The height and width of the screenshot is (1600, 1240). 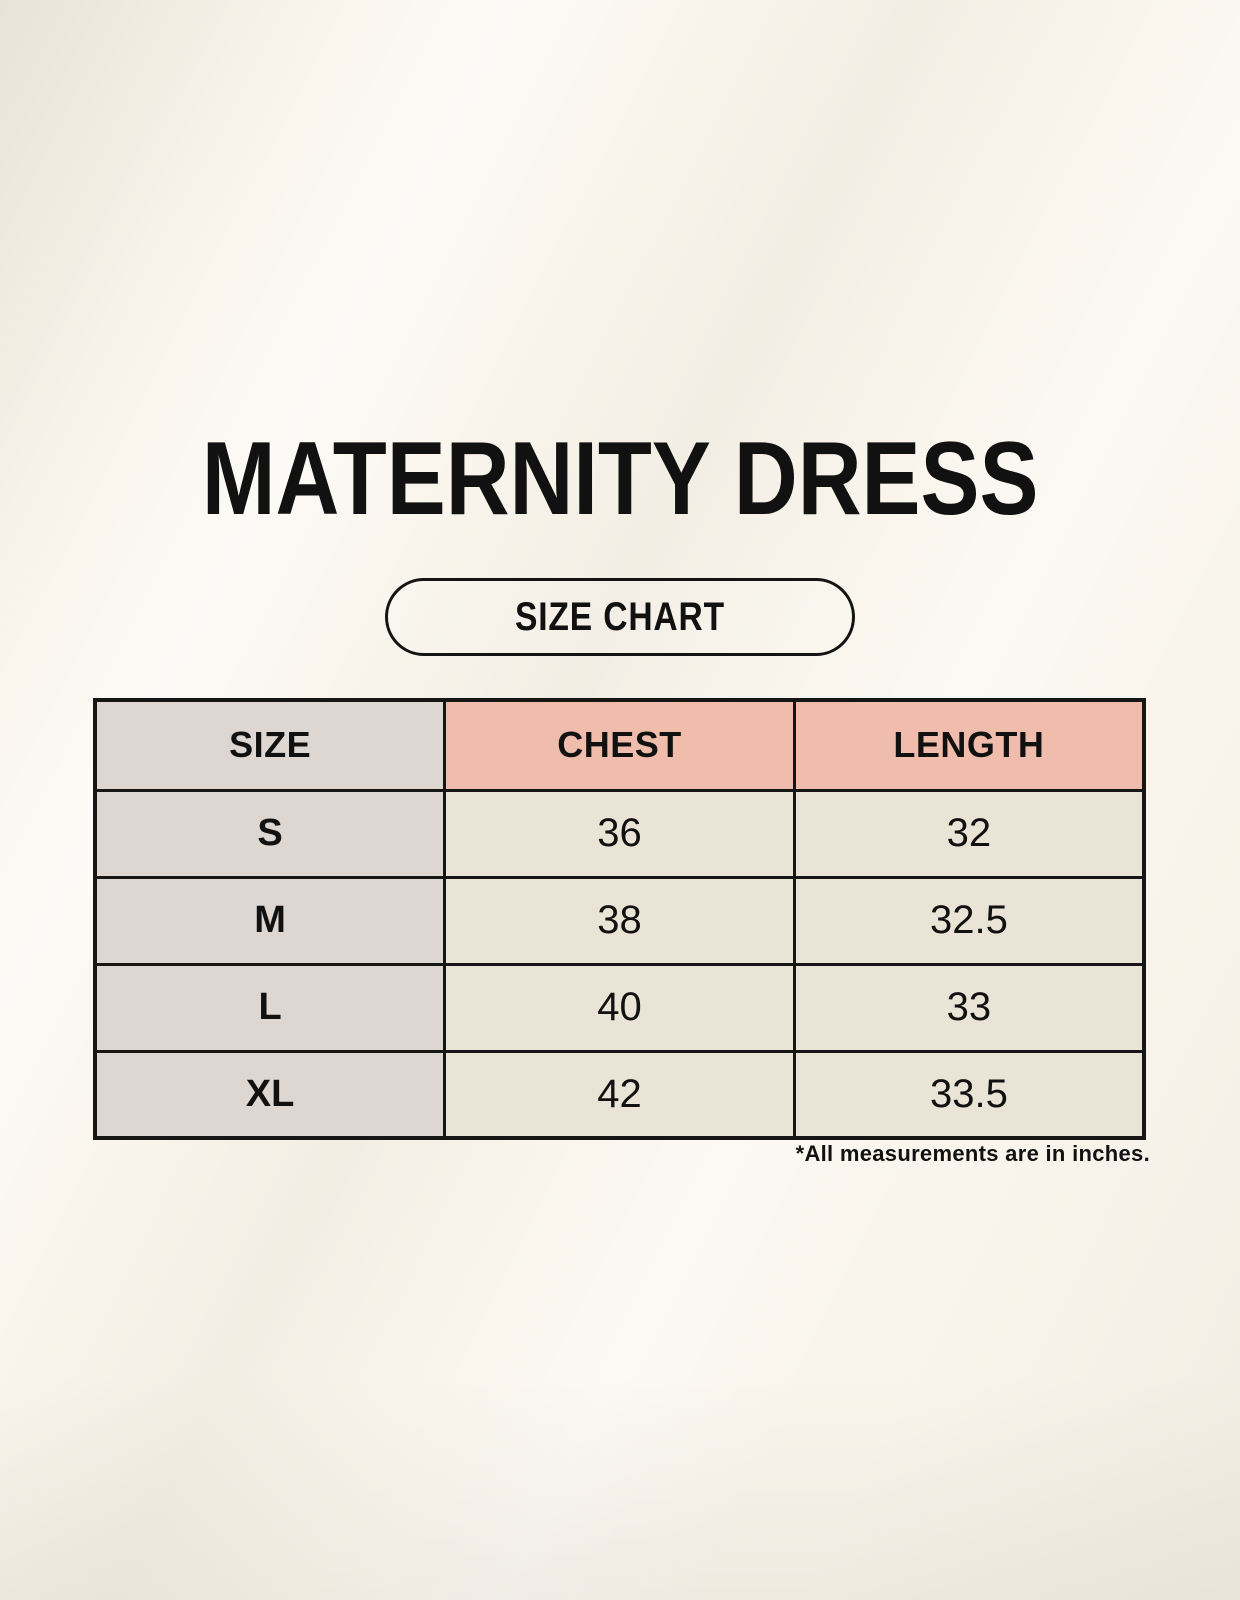 I want to click on header-label-size: SIZE, so click(x=270, y=745).